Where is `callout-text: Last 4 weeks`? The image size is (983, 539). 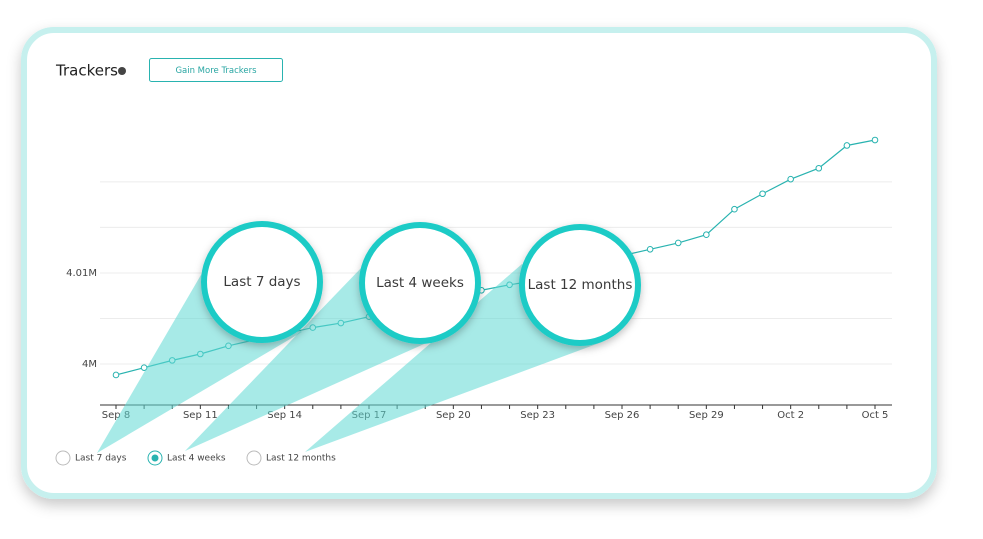 callout-text: Last 4 weeks is located at coordinates (420, 283).